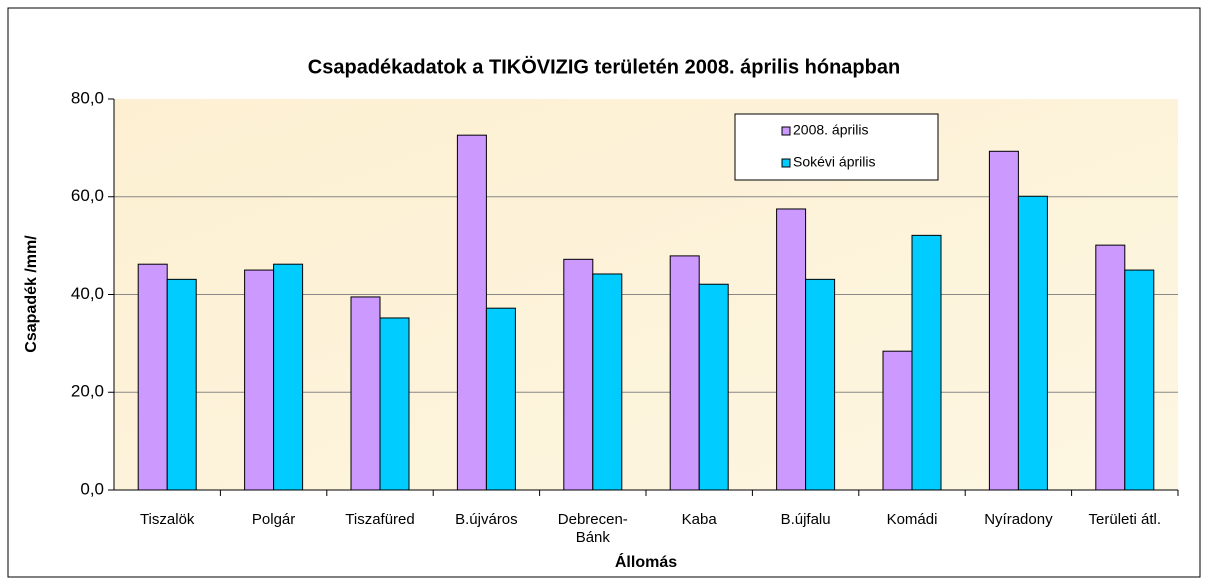 The width and height of the screenshot is (1210, 585). Describe the element at coordinates (912, 519) in the screenshot. I see `x-tick-label: Komádi` at that location.